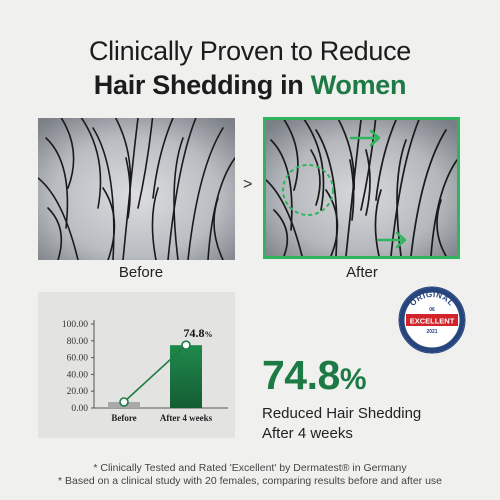 The width and height of the screenshot is (500, 500). What do you see at coordinates (198, 333) in the screenshot?
I see `data-label-after: 74.8%` at bounding box center [198, 333].